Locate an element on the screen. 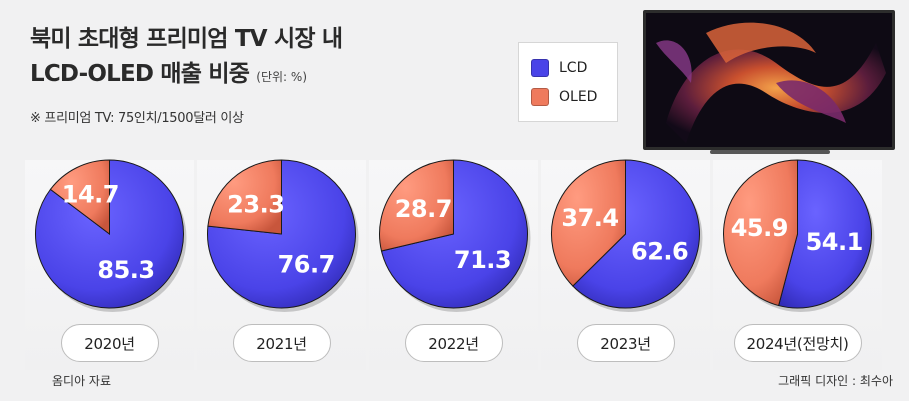  oled-value-label: 23.3 is located at coordinates (255, 204).